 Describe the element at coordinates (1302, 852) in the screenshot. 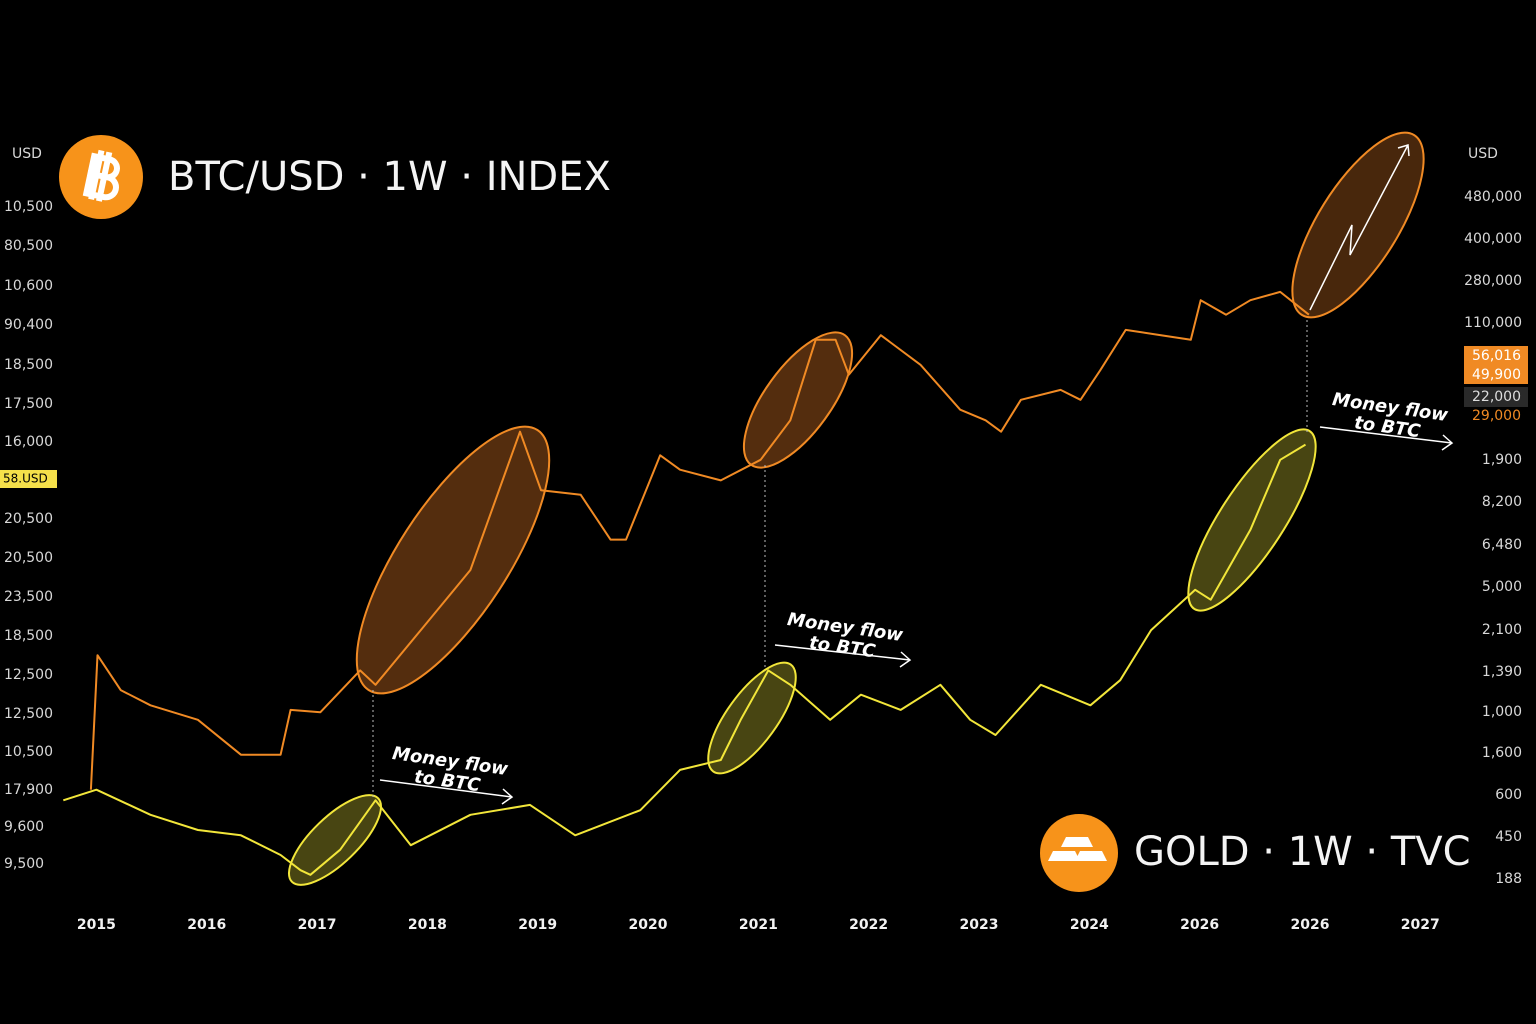

I see `gold-title: GOLD · 1W · TVC` at that location.